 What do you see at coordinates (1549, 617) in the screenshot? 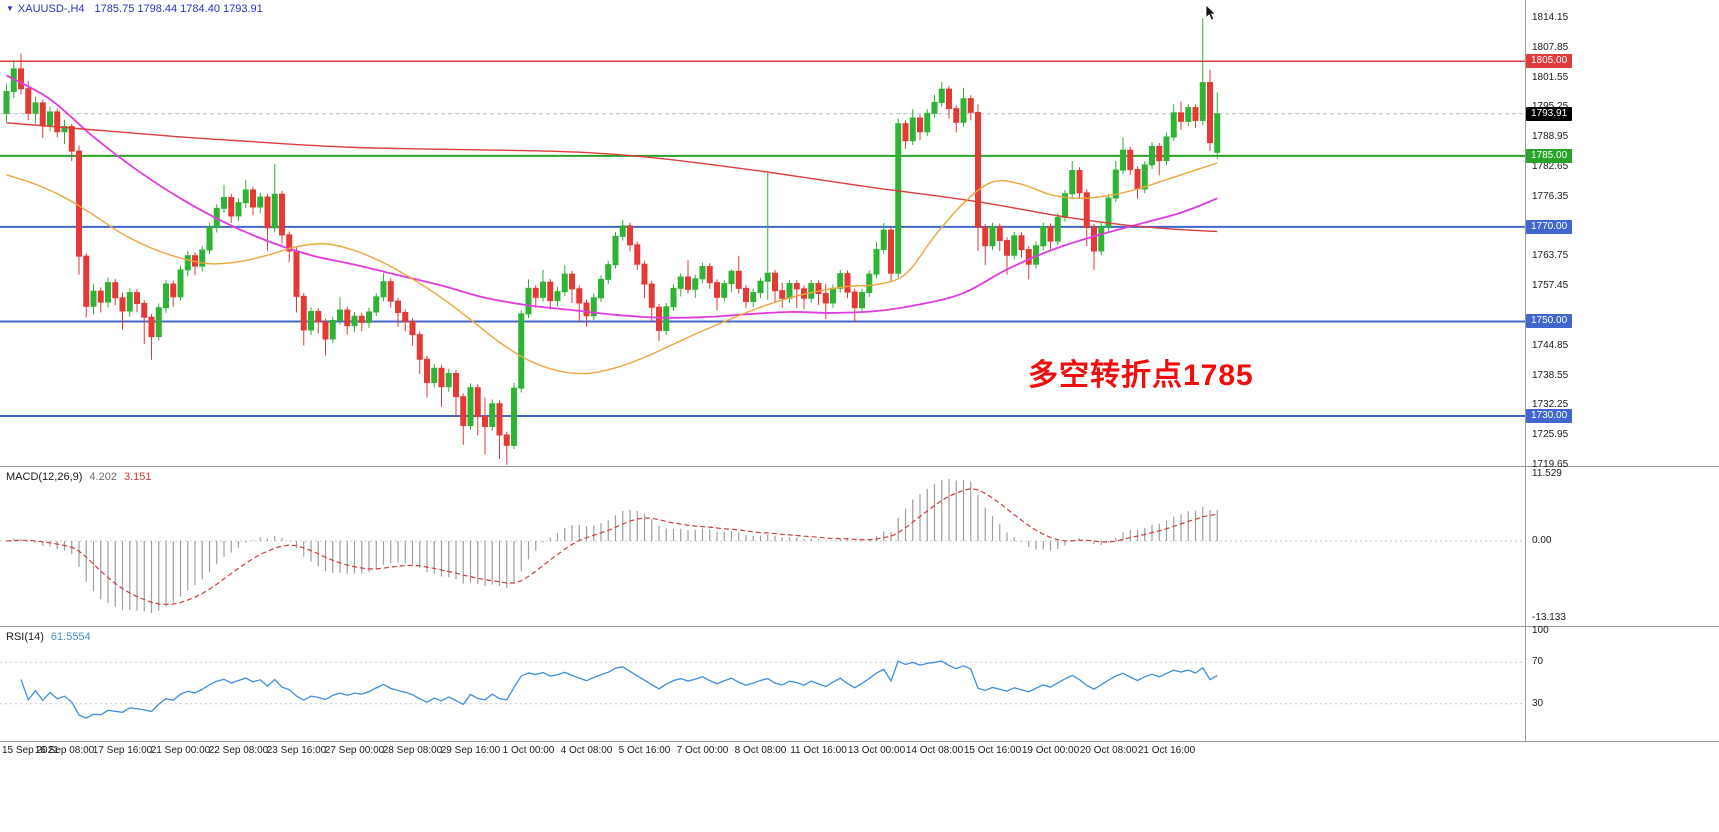
I see `macd-tick: -13.133` at bounding box center [1549, 617].